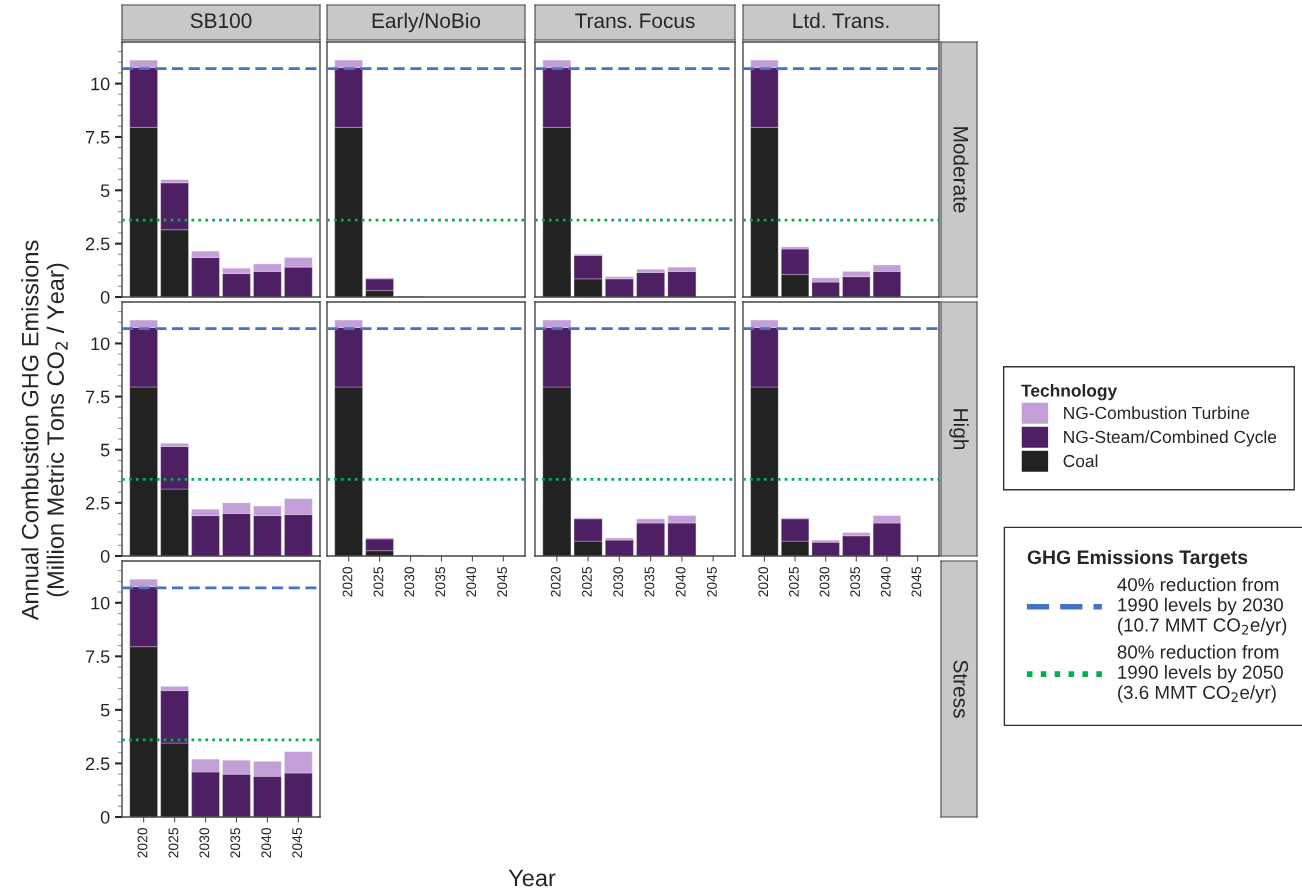  Describe the element at coordinates (1170, 438) in the screenshot. I see `legend-label: NG-Steam/Combined Cycle` at that location.